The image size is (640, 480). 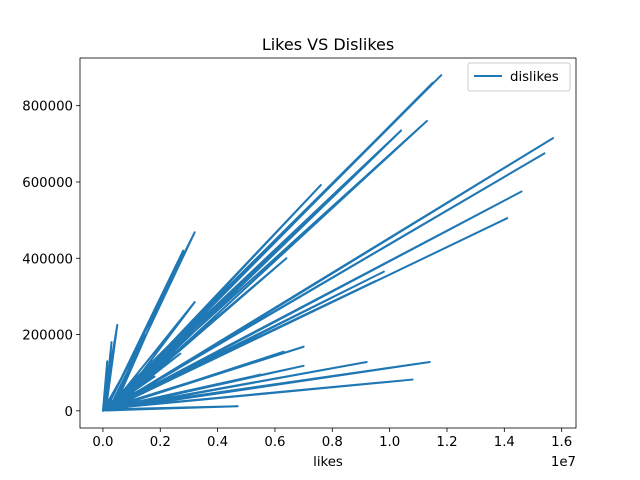 I want to click on x-tick-label: 1.2, so click(x=446, y=442).